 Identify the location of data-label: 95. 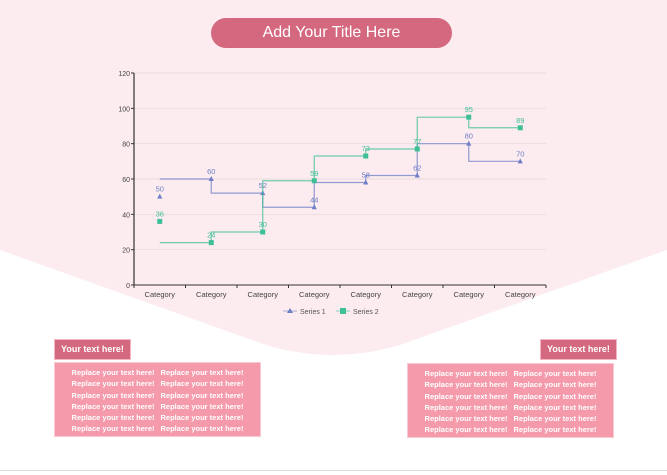
(469, 109).